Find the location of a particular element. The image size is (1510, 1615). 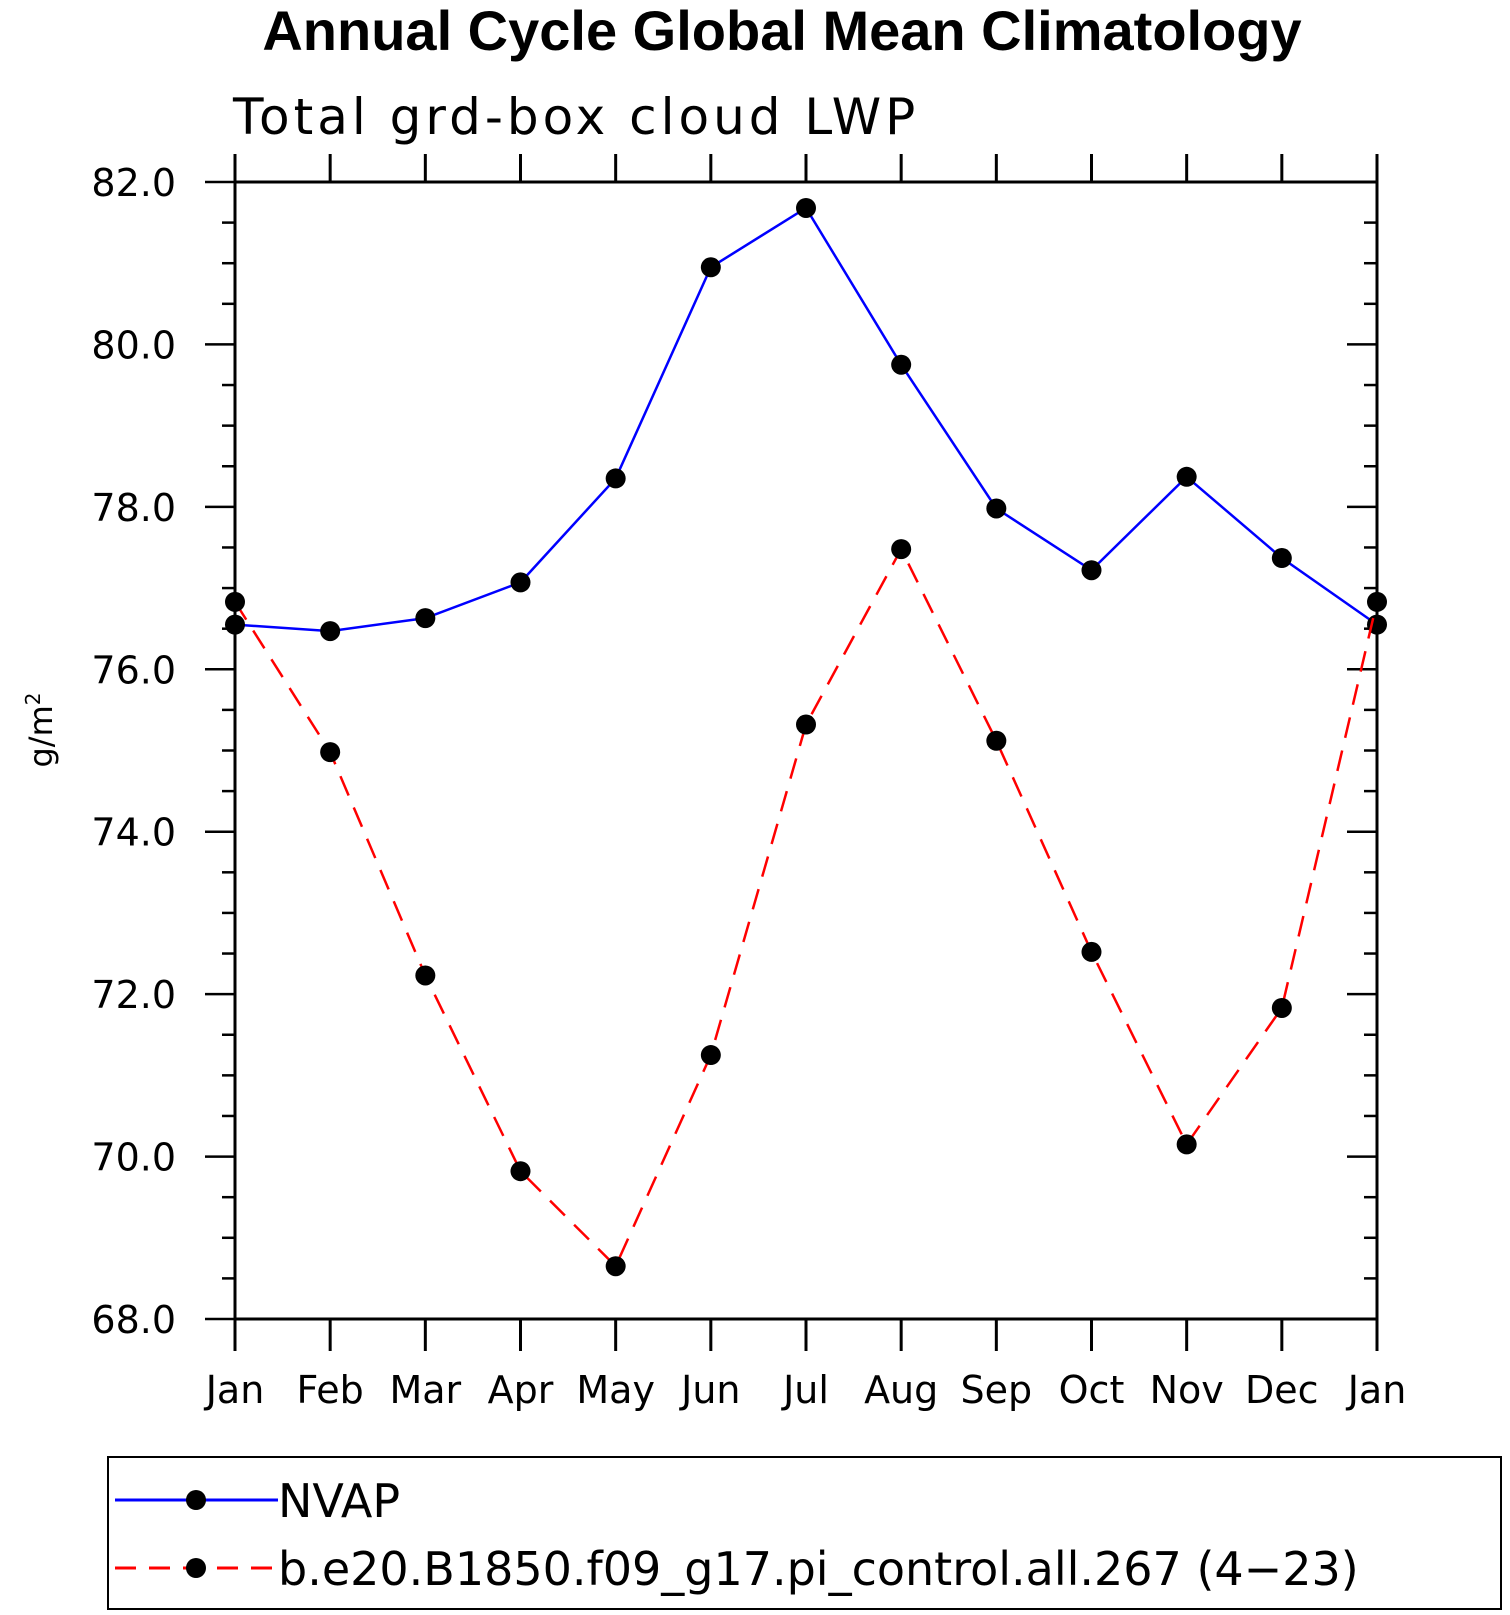

x-tick-label: Jul is located at coordinates (805, 1390).